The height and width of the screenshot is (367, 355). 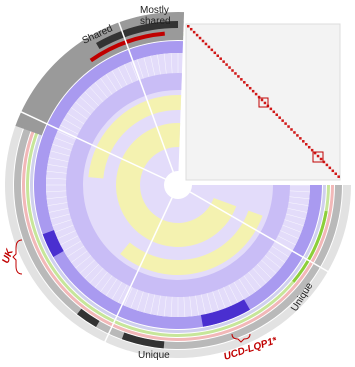 What do you see at coordinates (8, 256) in the screenshot?
I see `label-uk: UK` at bounding box center [8, 256].